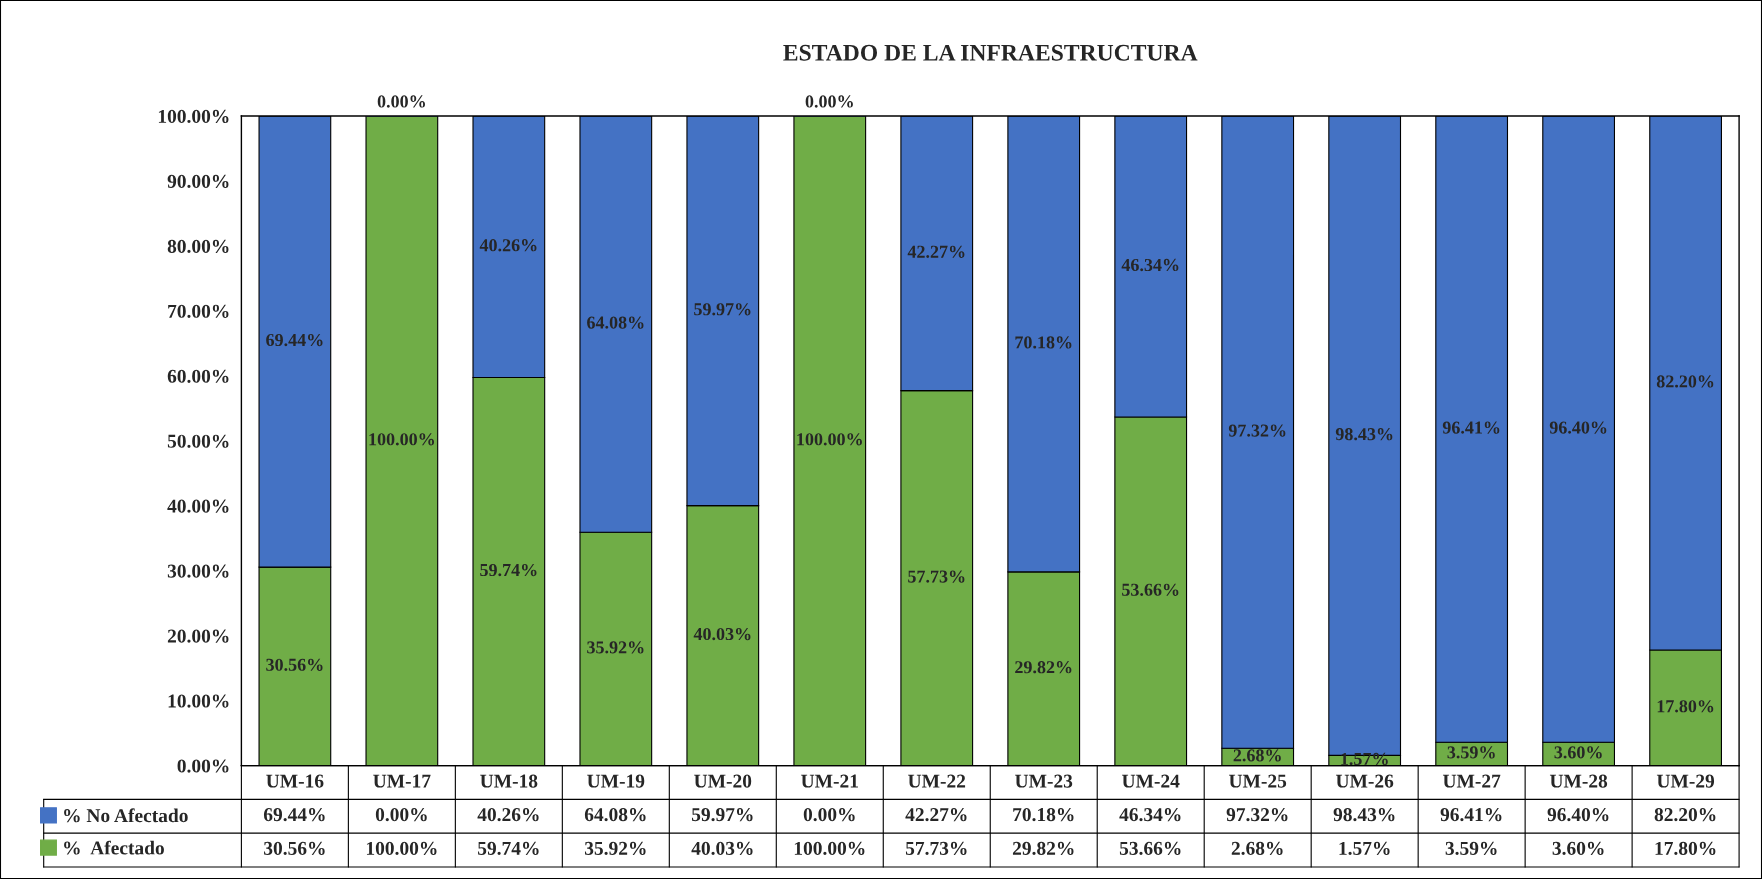  I want to click on data-label: 40.26%, so click(508, 815).